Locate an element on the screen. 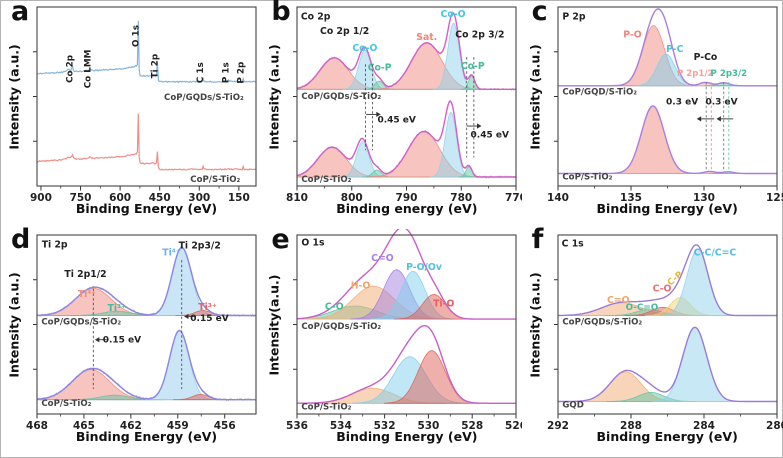  annotation-text: Ti 2p3/2 is located at coordinates (200, 245).